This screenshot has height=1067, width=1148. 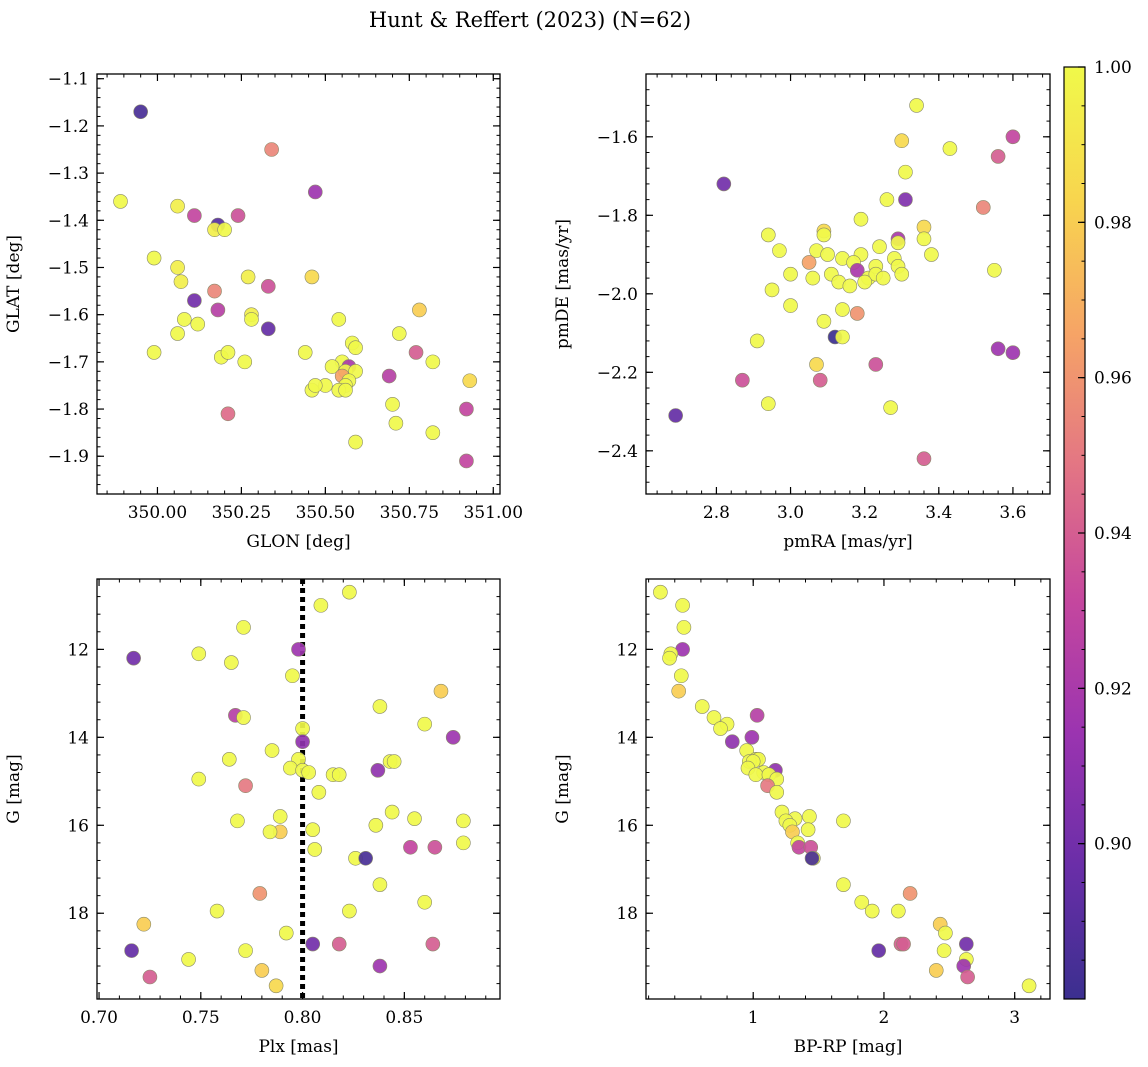 I want to click on y-tick-label: −1.4, so click(x=68, y=221).